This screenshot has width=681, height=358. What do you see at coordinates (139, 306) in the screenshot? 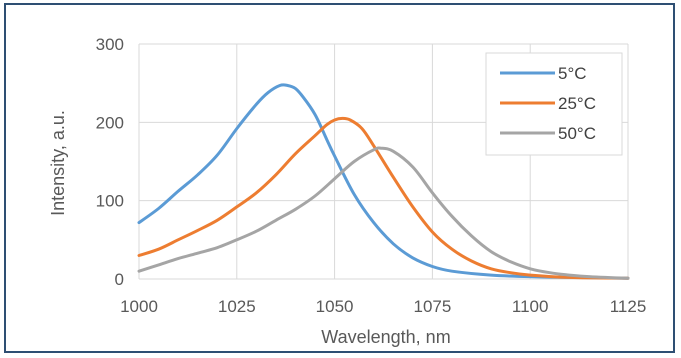
I see `x-tick-label-0: 1000` at bounding box center [139, 306].